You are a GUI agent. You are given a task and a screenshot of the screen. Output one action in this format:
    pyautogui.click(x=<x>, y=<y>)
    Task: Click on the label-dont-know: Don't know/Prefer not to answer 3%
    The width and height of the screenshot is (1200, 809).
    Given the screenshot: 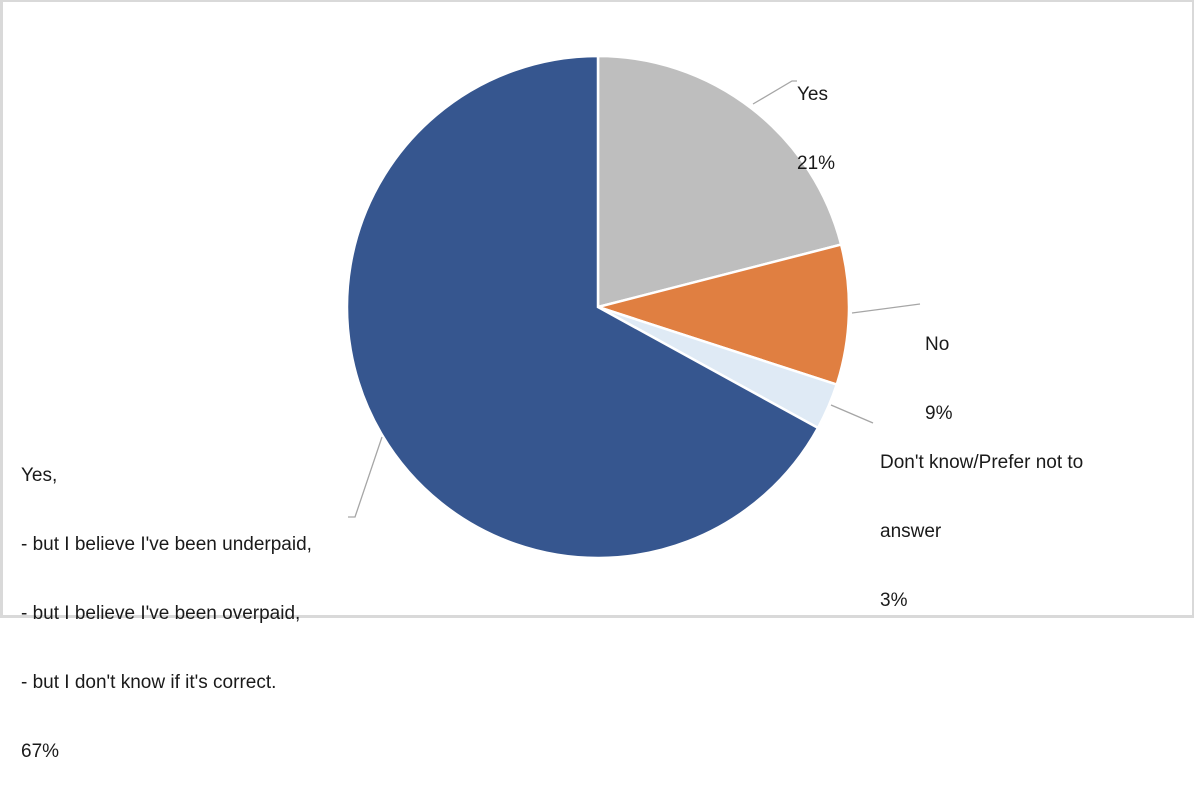 What is the action you would take?
    pyautogui.click(x=981, y=531)
    